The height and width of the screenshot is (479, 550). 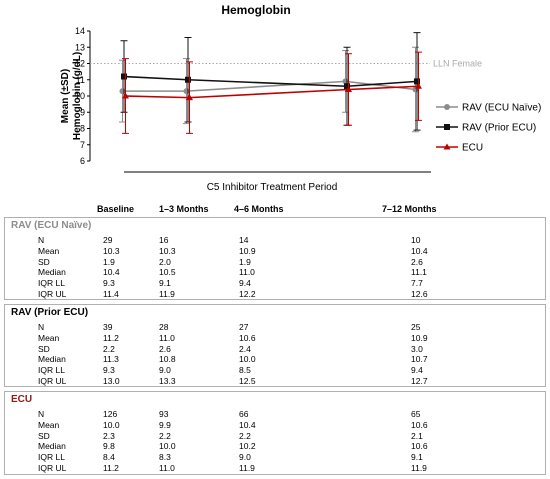 What do you see at coordinates (44, 261) in the screenshot?
I see `table-stat-label: SD` at bounding box center [44, 261].